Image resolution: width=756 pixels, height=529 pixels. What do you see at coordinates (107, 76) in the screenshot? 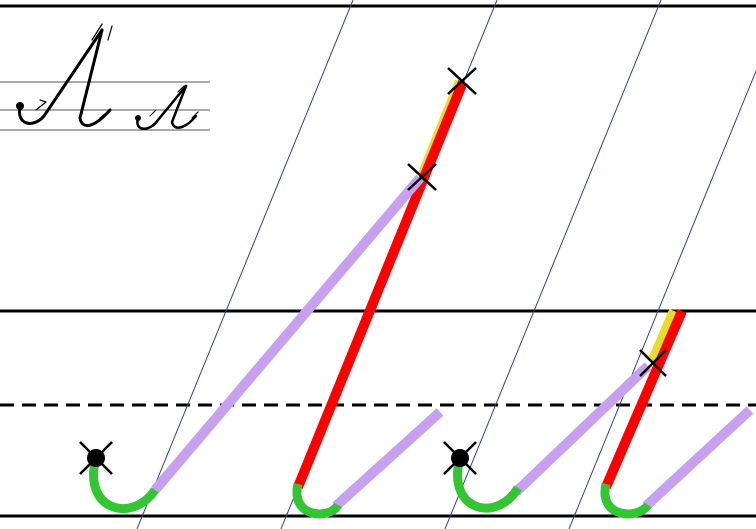
I see `cursive-letter-sample-icon` at bounding box center [107, 76].